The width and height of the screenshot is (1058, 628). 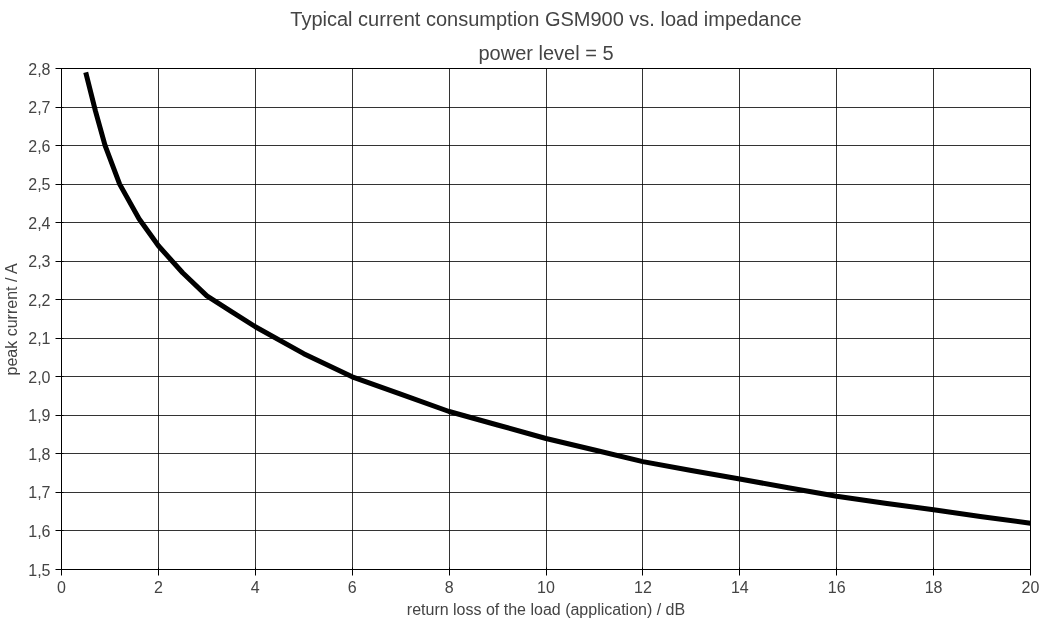 What do you see at coordinates (546, 52) in the screenshot?
I see `chart-subtitle: power level = 5` at bounding box center [546, 52].